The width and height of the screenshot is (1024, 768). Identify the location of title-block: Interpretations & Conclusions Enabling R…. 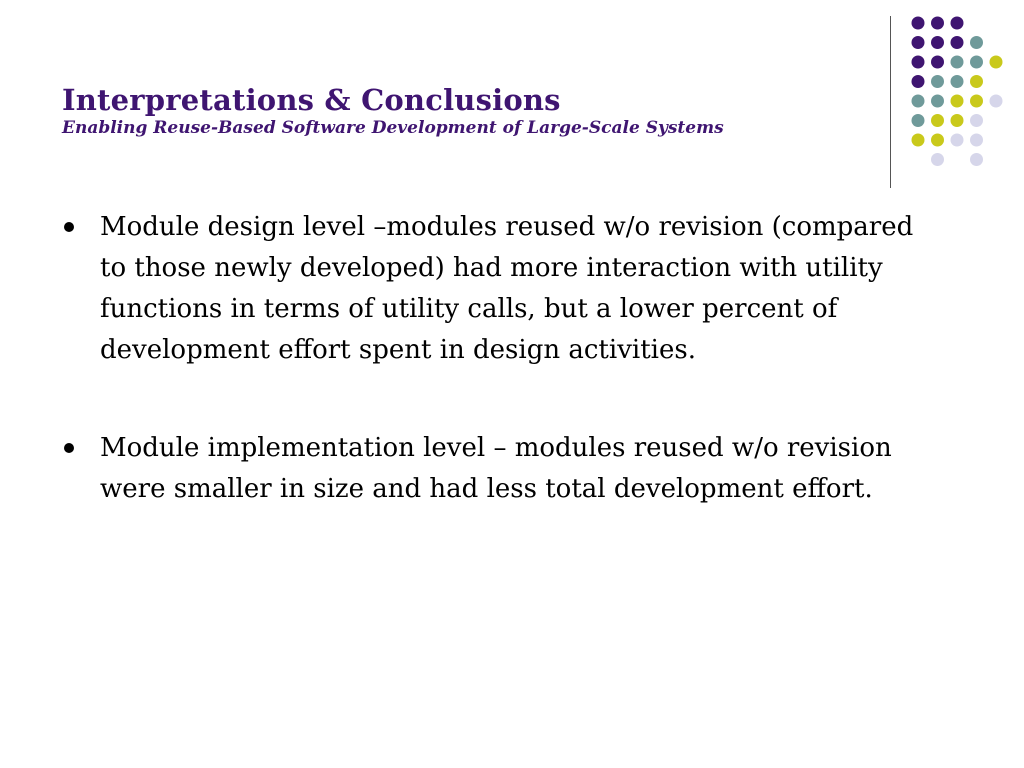
(462, 110).